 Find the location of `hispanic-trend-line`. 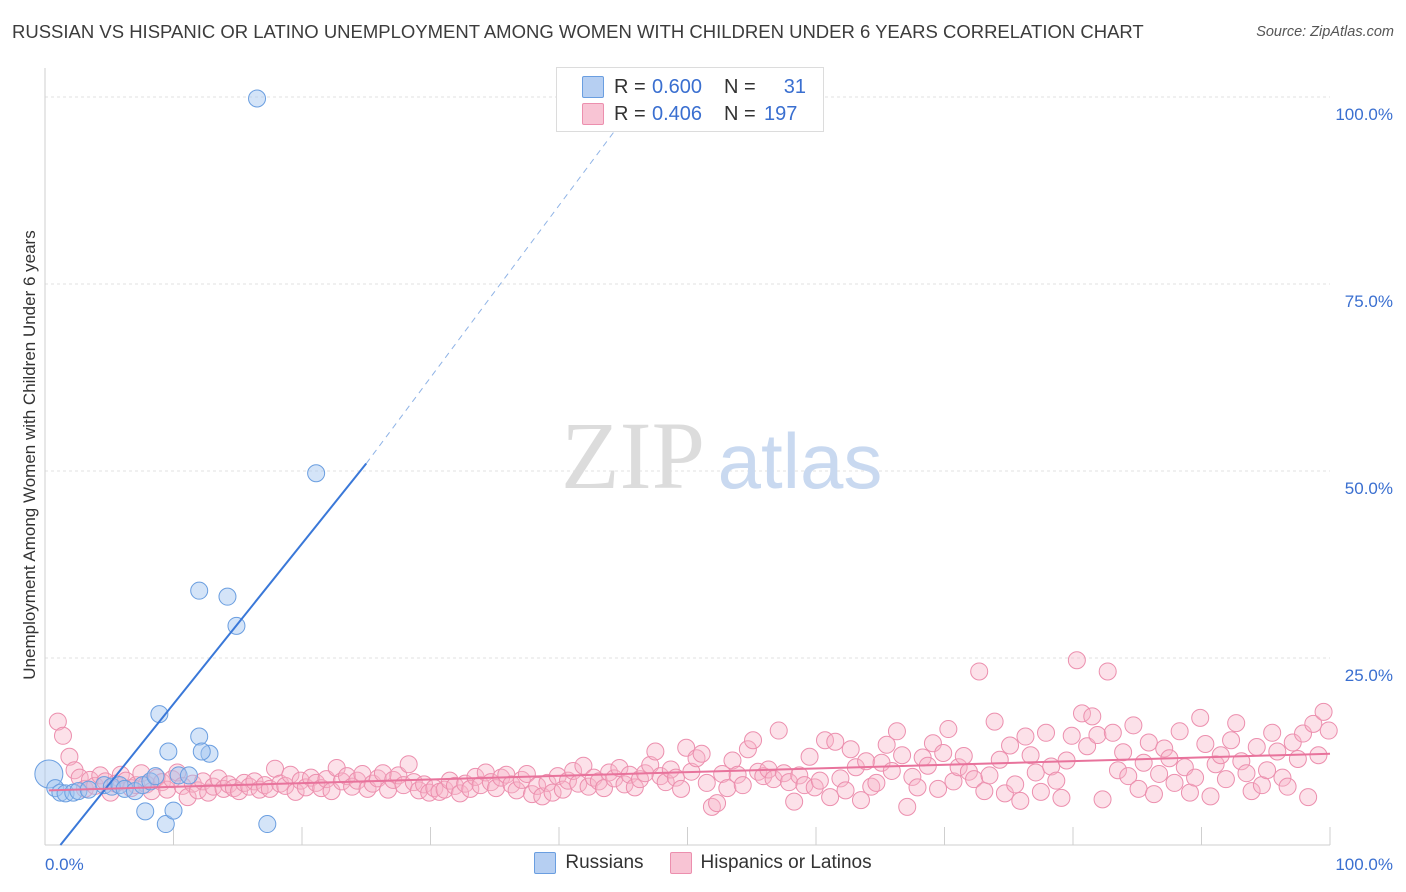

hispanic-trend-line is located at coordinates (689, 772).